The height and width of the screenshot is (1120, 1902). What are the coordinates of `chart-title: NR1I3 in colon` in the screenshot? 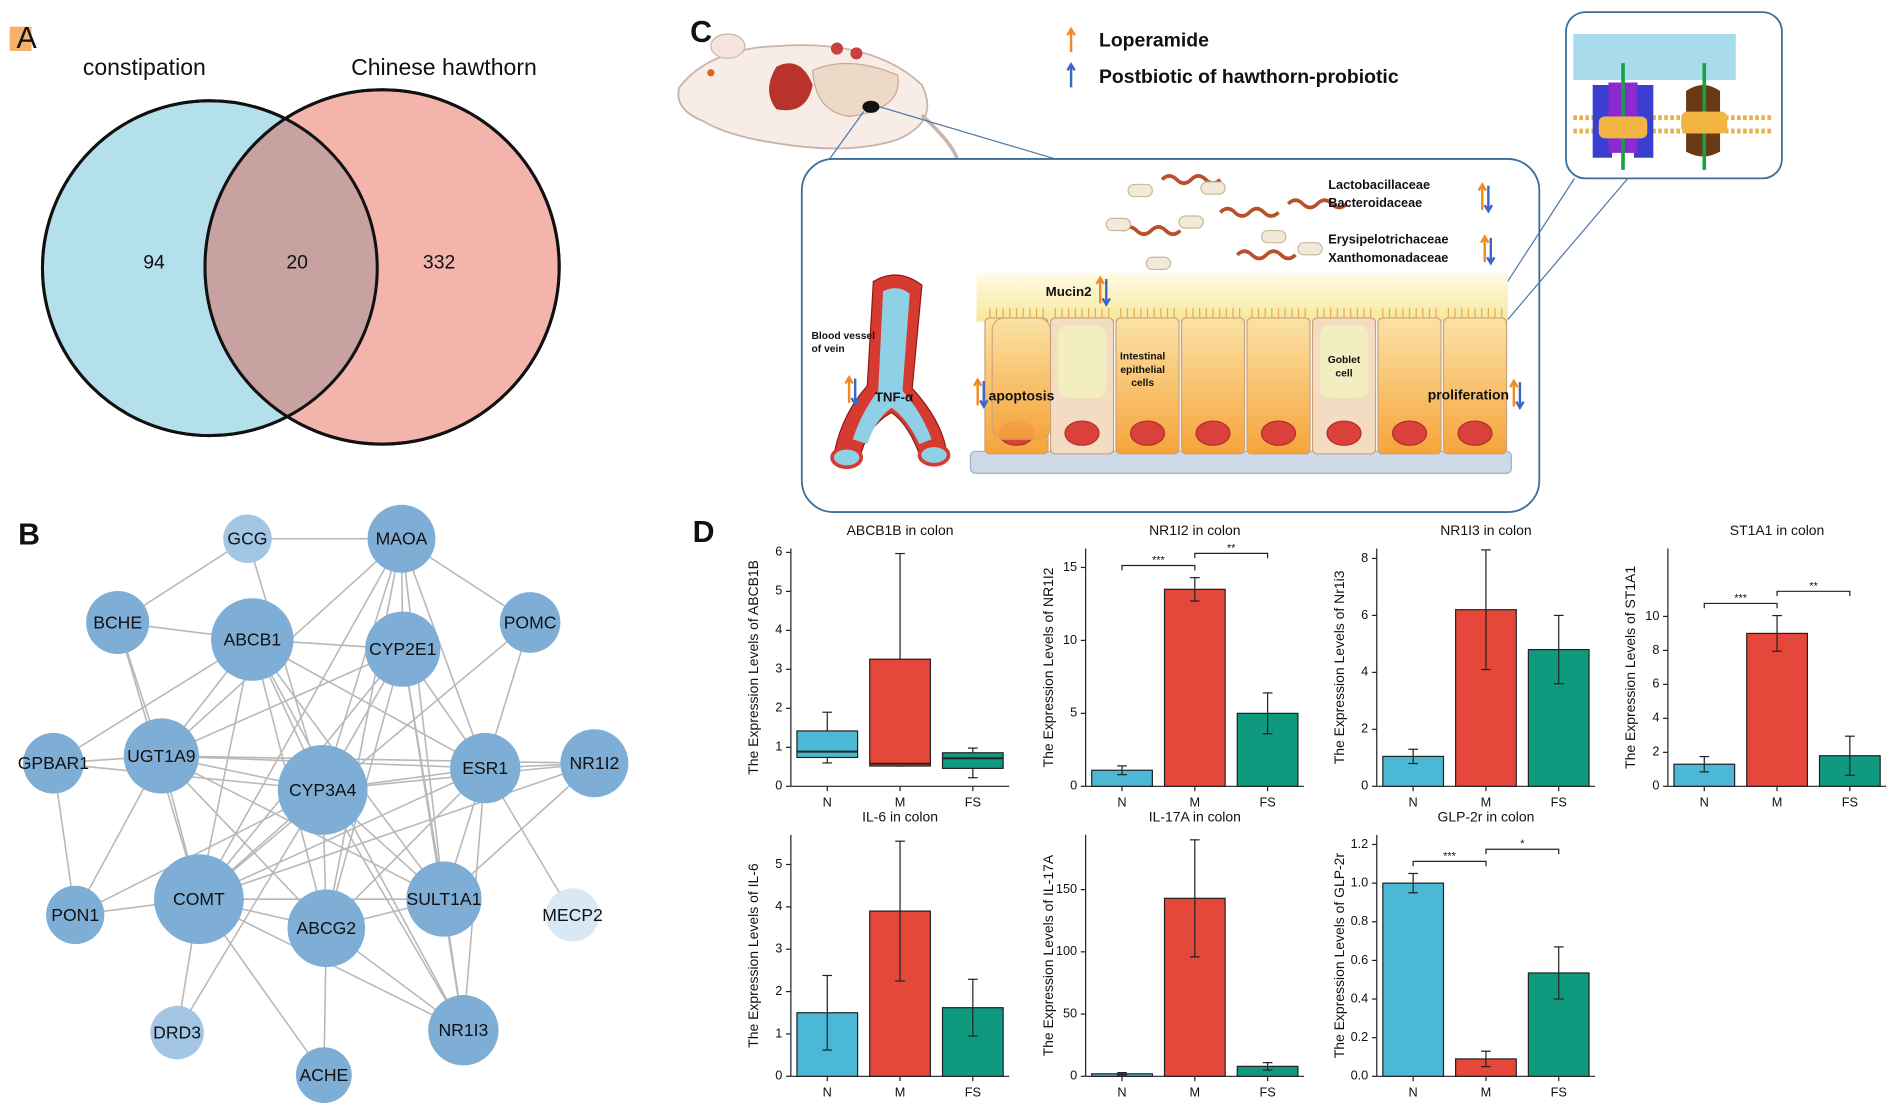 It's located at (1485, 530).